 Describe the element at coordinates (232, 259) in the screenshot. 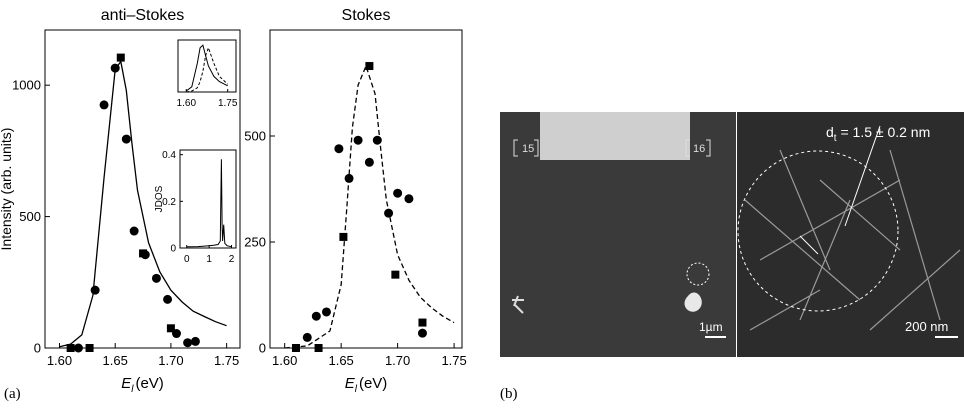

I see `x-tick-label: 2` at that location.